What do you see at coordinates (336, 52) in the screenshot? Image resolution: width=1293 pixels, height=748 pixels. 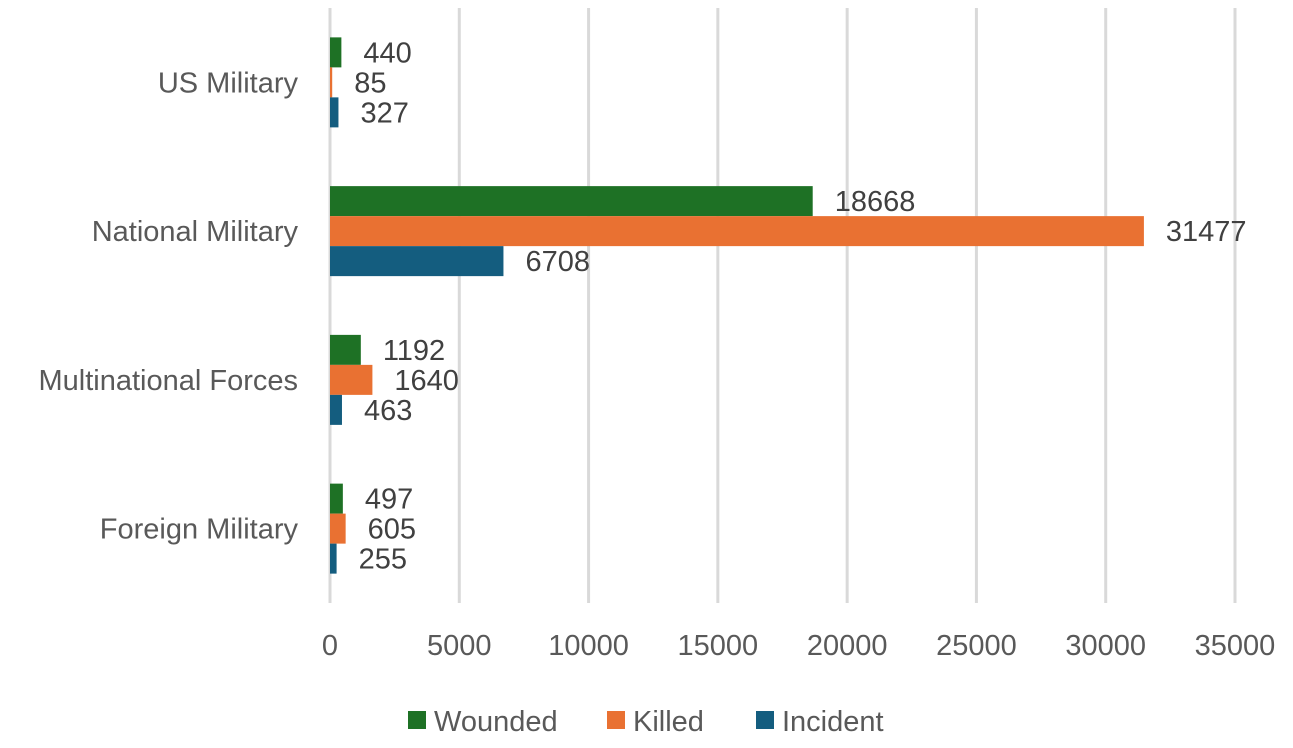 I see `bar-wounded-us-military` at bounding box center [336, 52].